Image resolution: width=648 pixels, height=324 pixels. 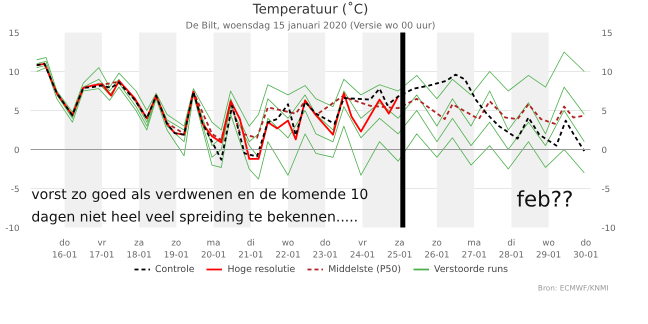 What do you see at coordinates (14, 34) in the screenshot?
I see `y-tick-label: 15` at bounding box center [14, 34].